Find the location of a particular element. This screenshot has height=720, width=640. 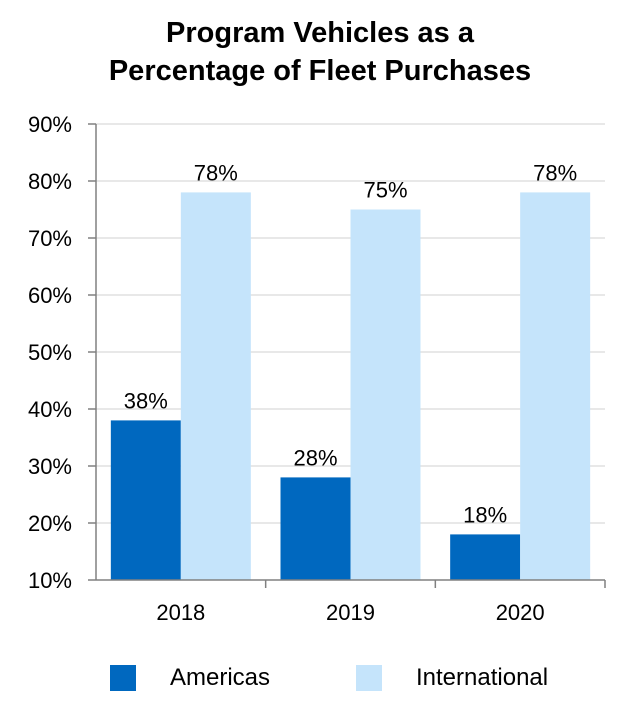

legend-item-americas: Americas is located at coordinates (190, 678).